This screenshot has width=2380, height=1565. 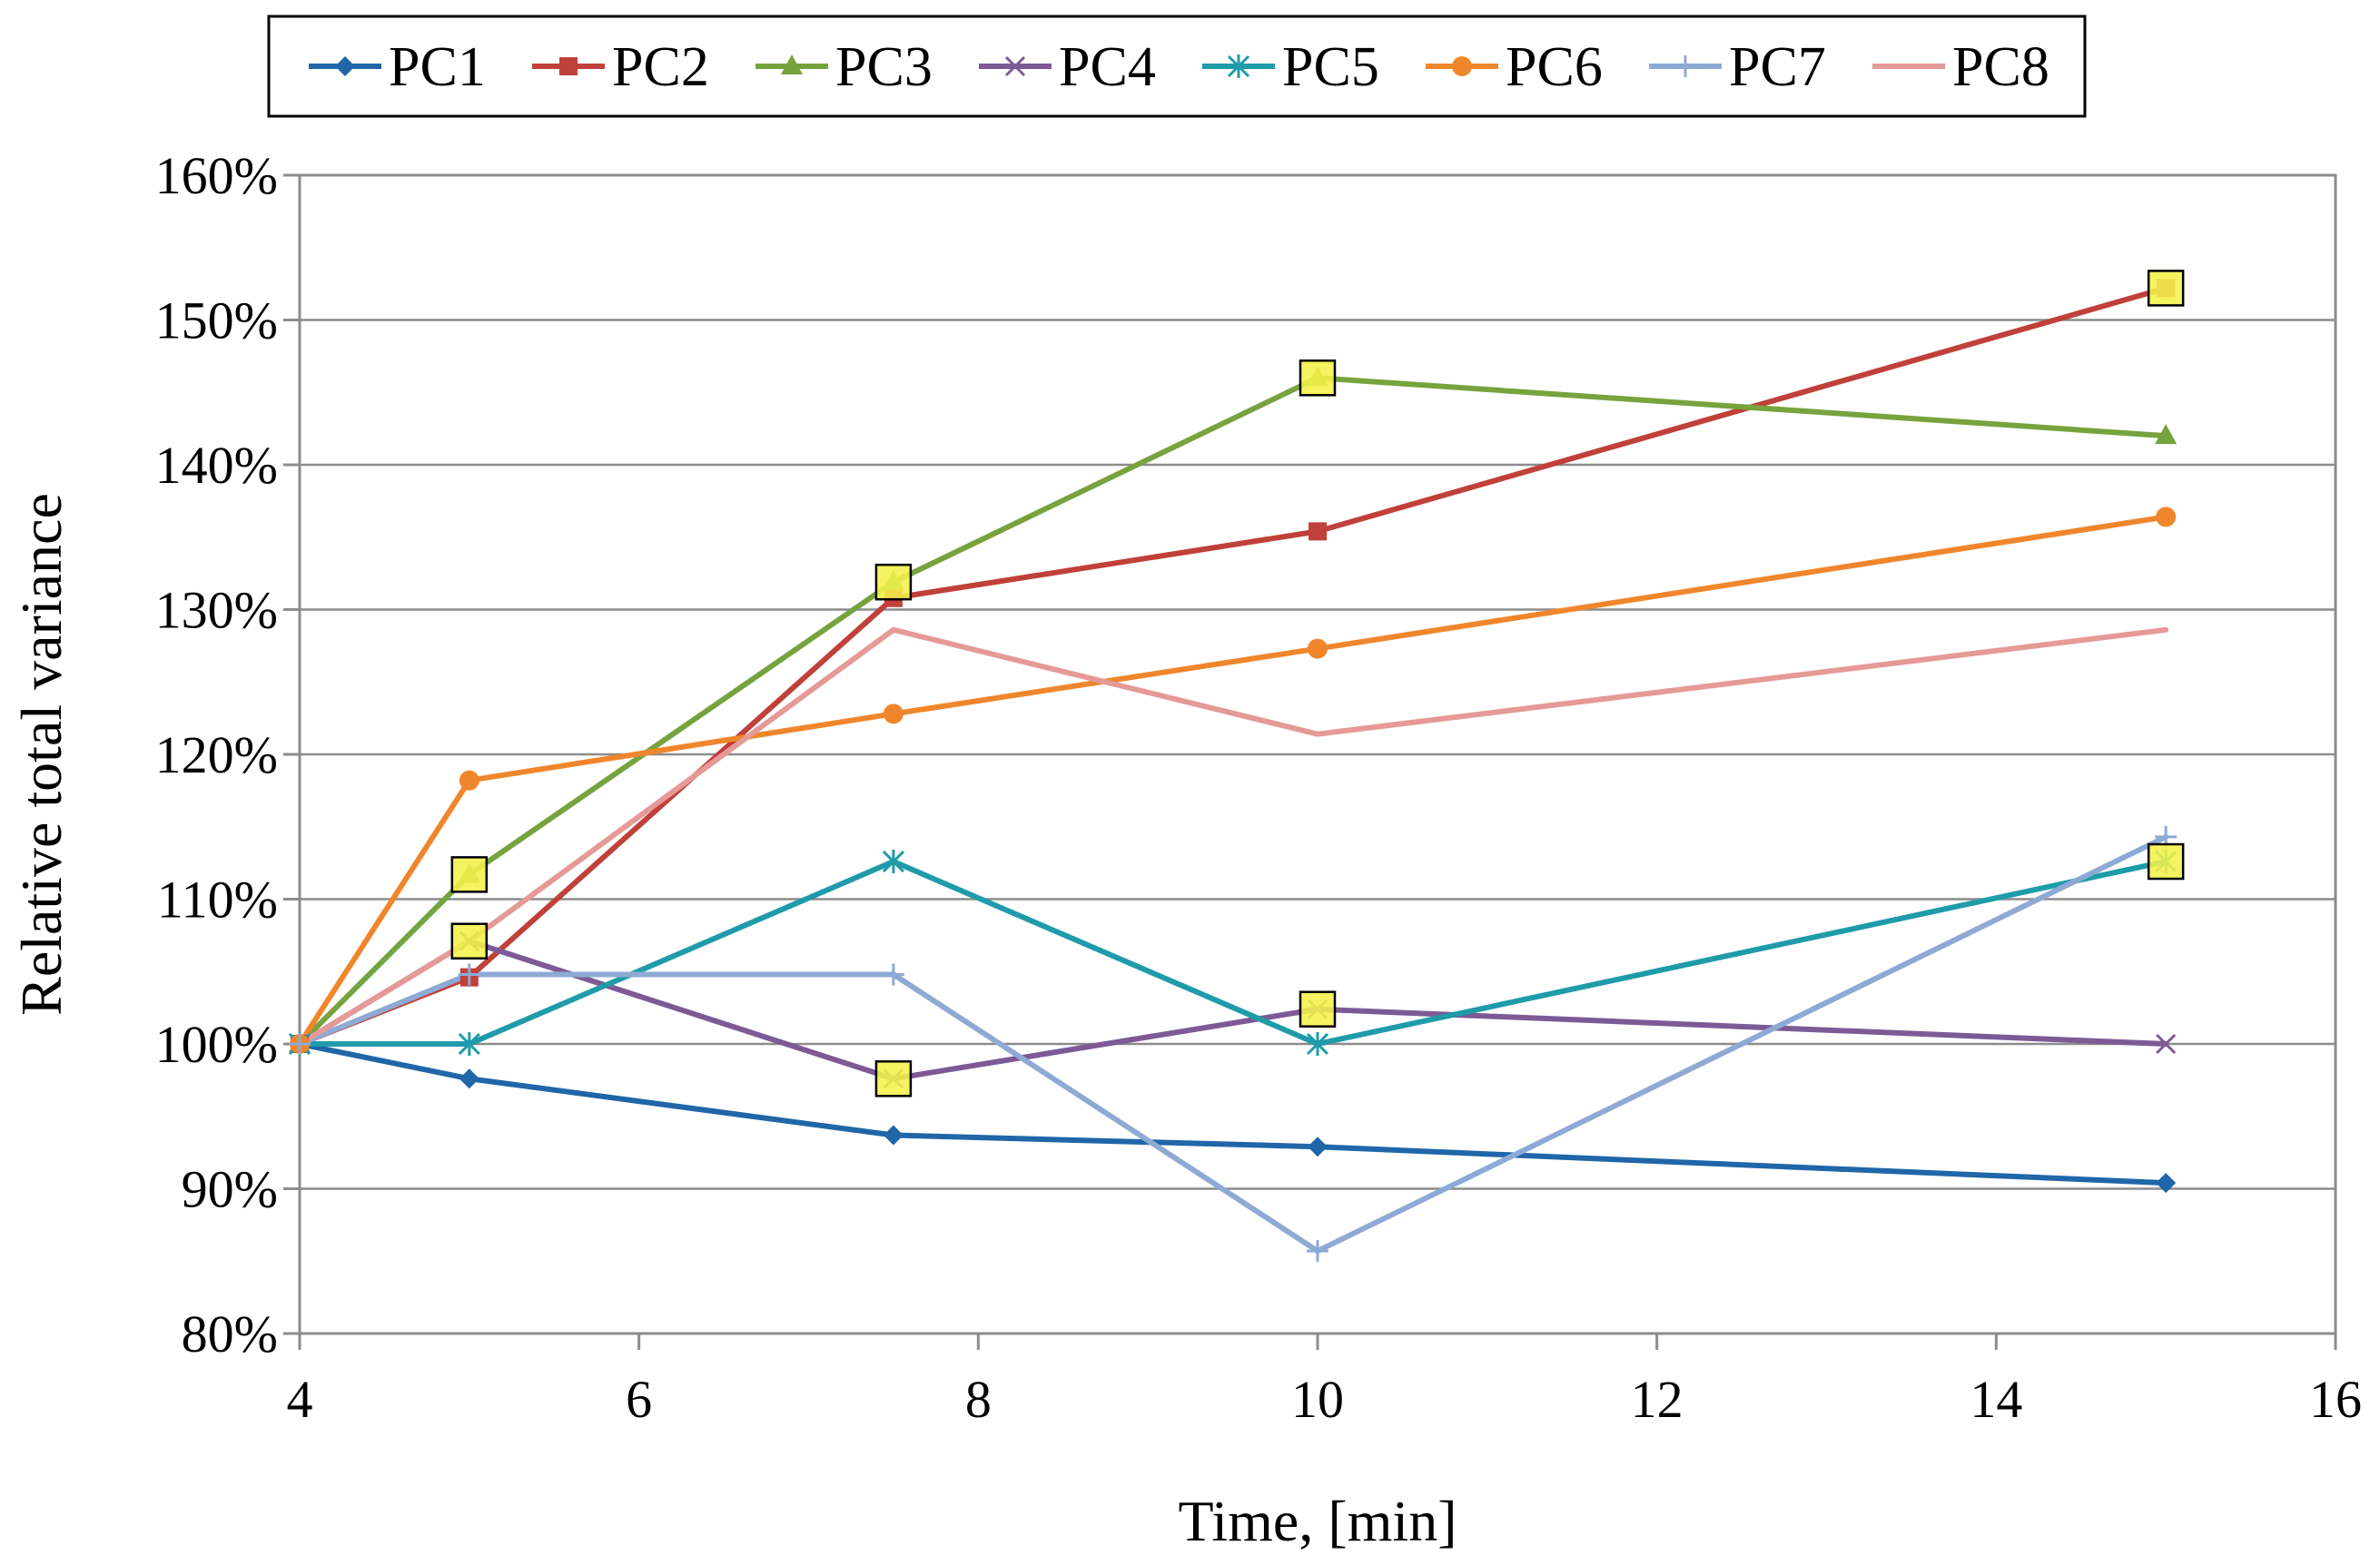 I want to click on legend-item-pc3: PC3, so click(x=844, y=67).